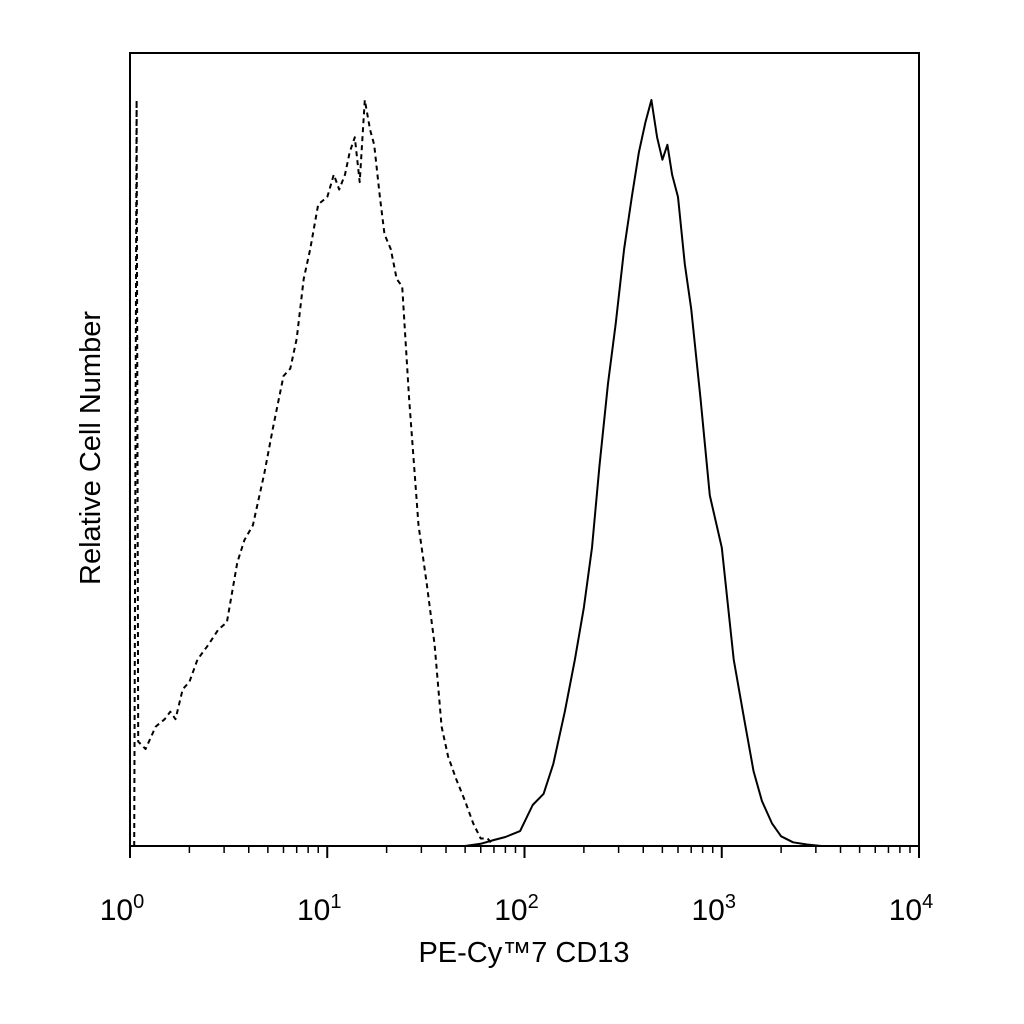  I want to click on x-axis-tick-labels: 10⁰ 10¹ 10² 10³ 10⁴, so click(517, 909).